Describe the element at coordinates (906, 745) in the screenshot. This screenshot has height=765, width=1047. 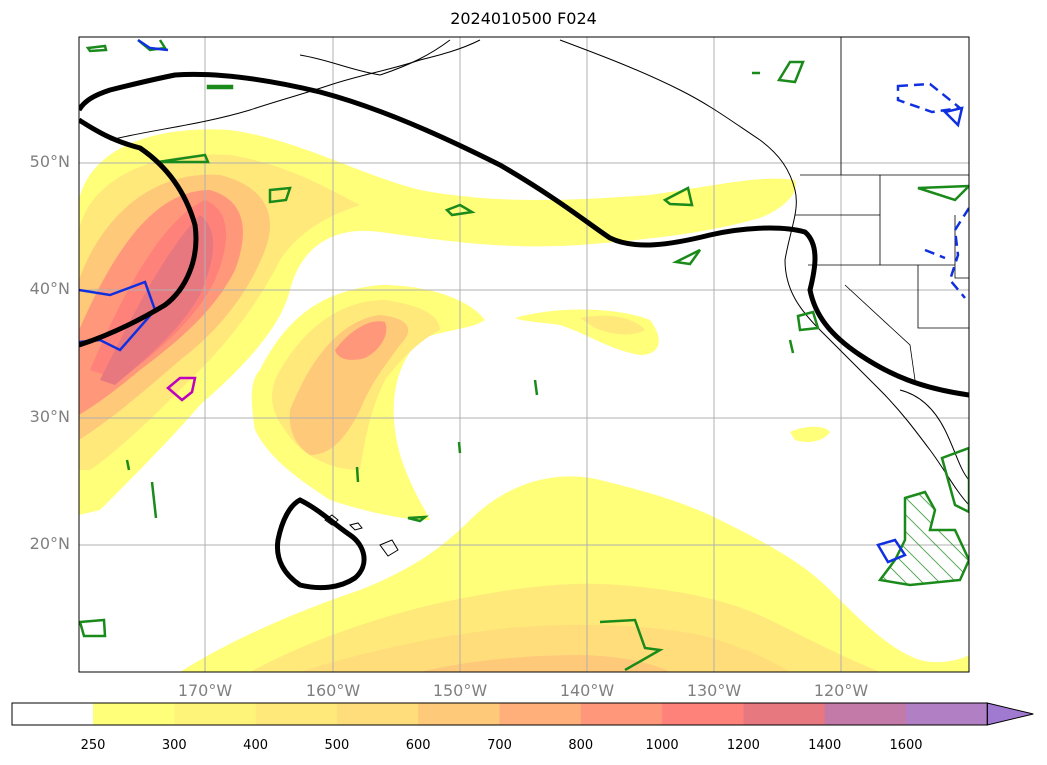
I see `colorbar-tick-label: 1600` at that location.